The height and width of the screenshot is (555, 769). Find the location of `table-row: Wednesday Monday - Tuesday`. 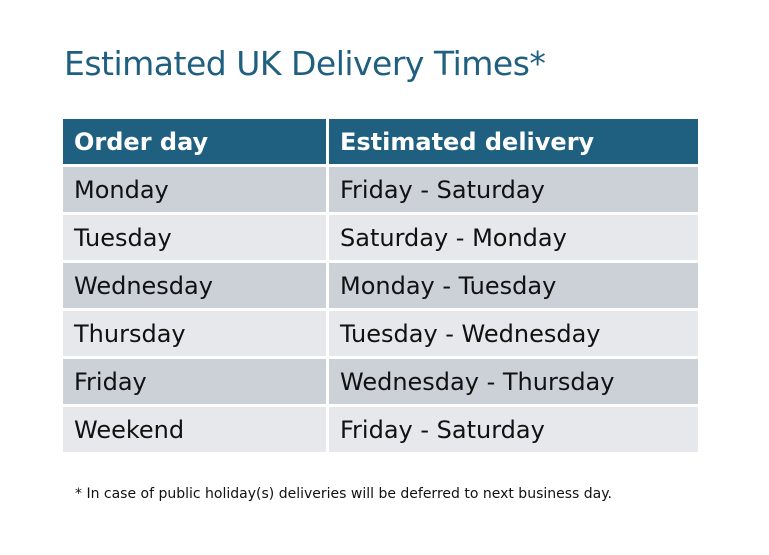

table-row: Wednesday Monday - Tuesday is located at coordinates (380, 285).